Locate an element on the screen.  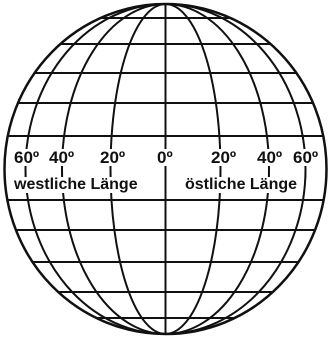
label-60-east: 60º is located at coordinates (306, 157).